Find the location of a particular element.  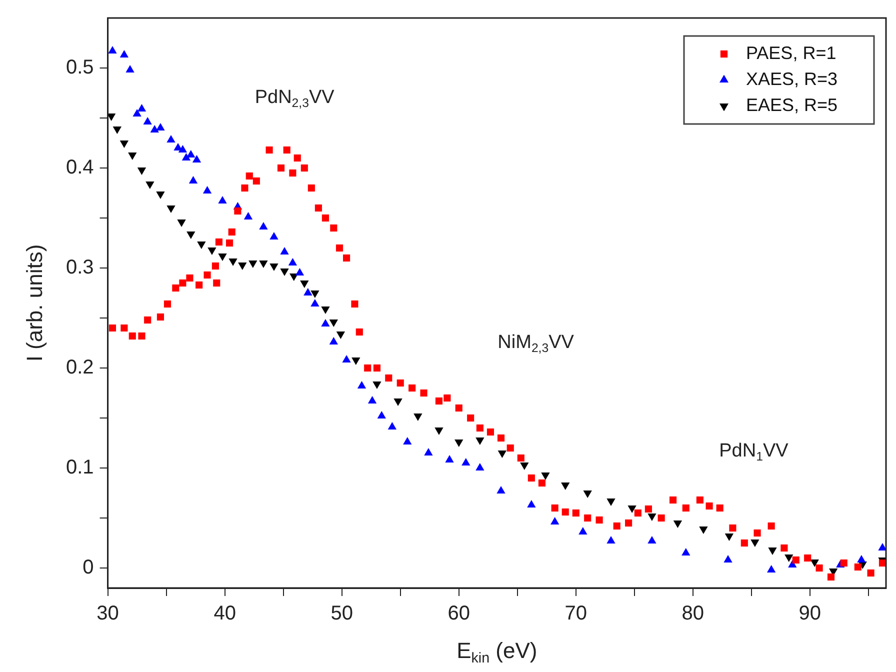

x-tick-label: 60 is located at coordinates (459, 613).